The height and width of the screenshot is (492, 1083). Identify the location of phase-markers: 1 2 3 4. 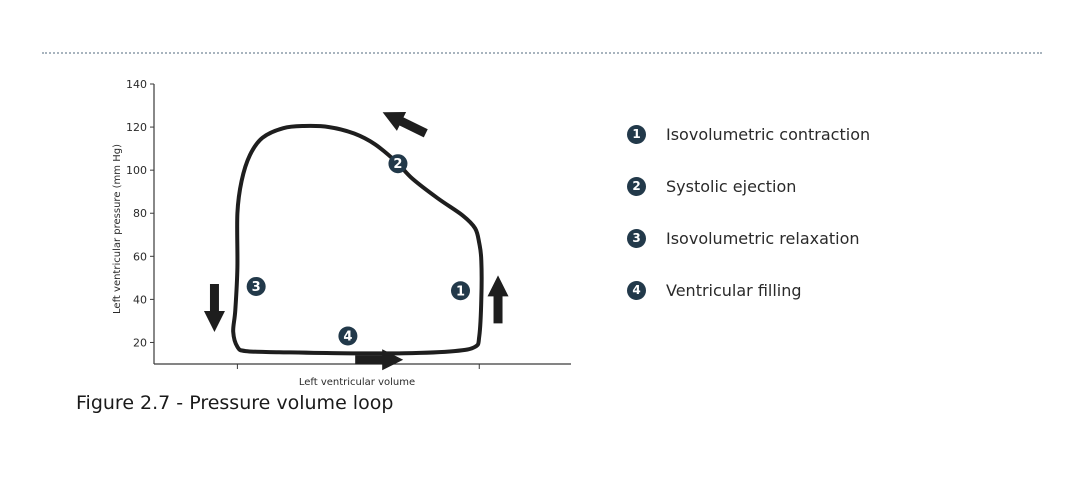
(358, 250).